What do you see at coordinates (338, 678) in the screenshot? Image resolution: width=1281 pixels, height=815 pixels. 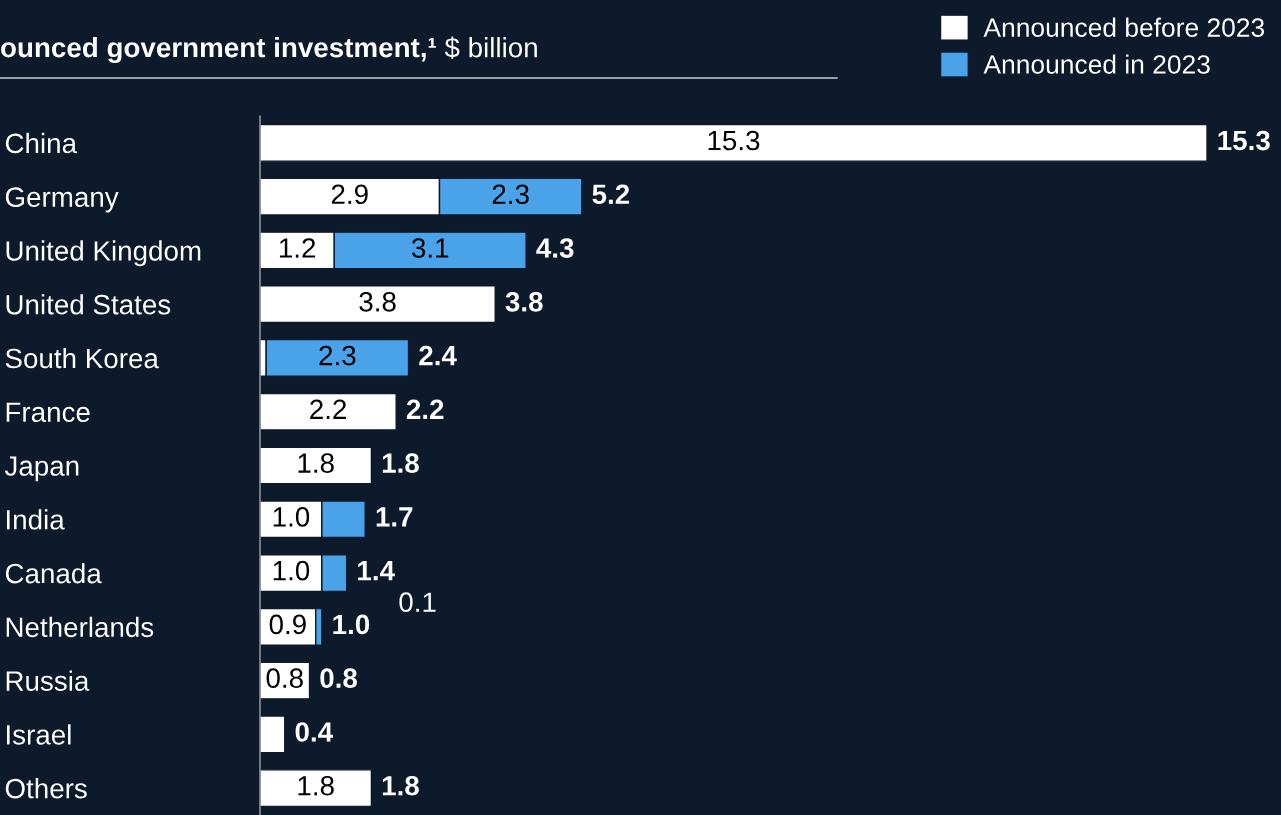 I see `total-label: 0.8` at bounding box center [338, 678].